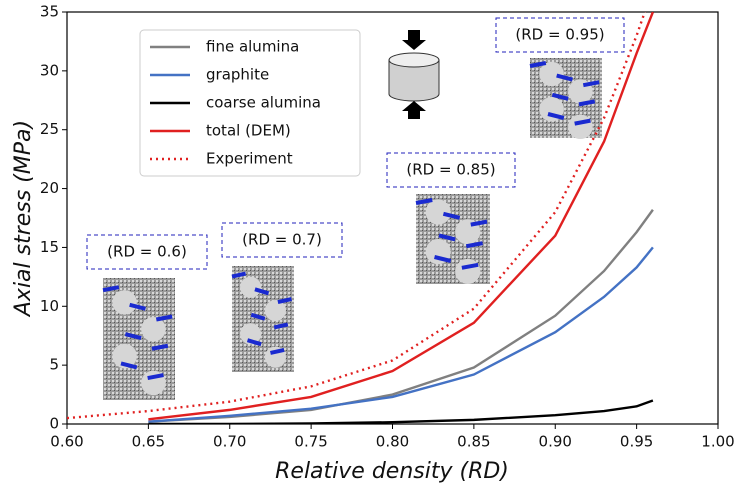 The image size is (740, 495). What do you see at coordinates (23, 219) in the screenshot?
I see `y-axis-label: Axial stress (MPa)` at bounding box center [23, 219].